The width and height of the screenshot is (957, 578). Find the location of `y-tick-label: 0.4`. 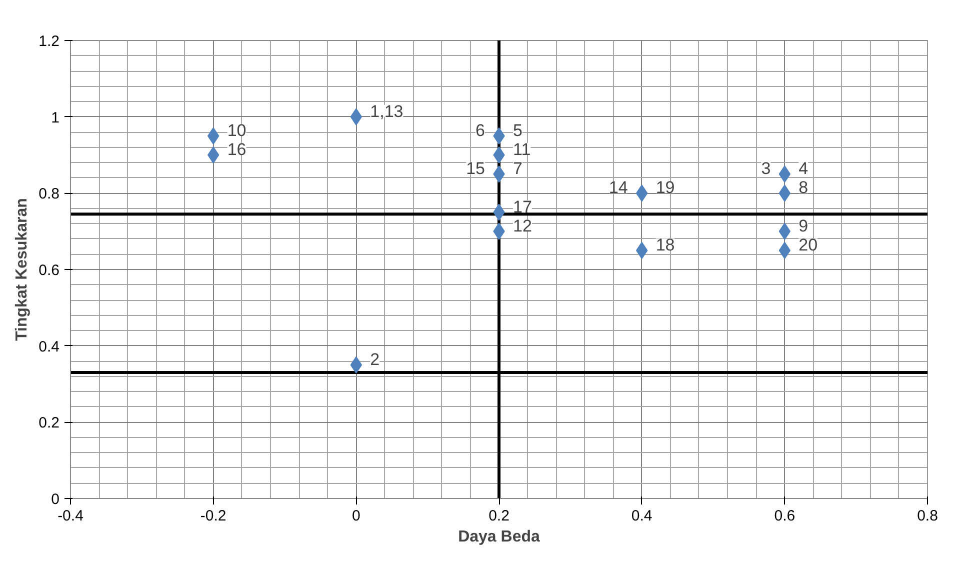

y-tick-label: 0.4 is located at coordinates (49, 347).